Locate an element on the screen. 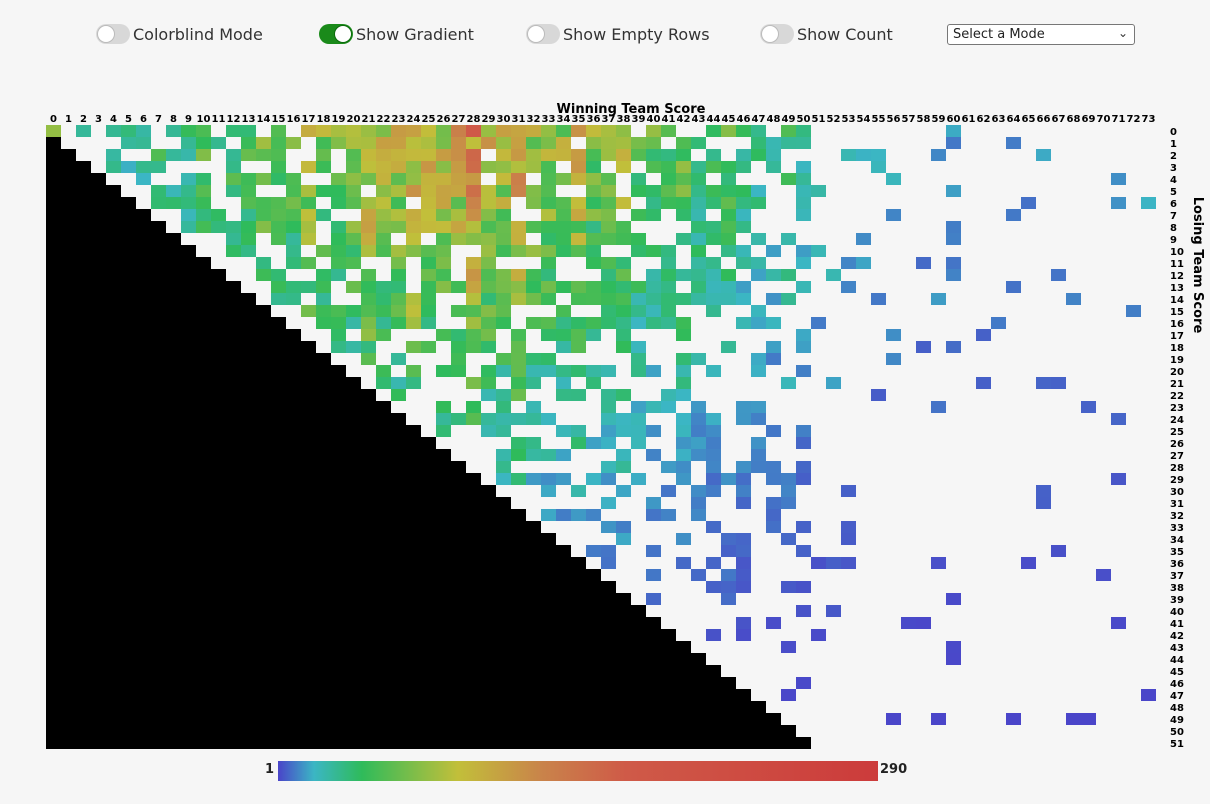  colorblind-mode-toggle: Colorblind Mode is located at coordinates (179, 34).